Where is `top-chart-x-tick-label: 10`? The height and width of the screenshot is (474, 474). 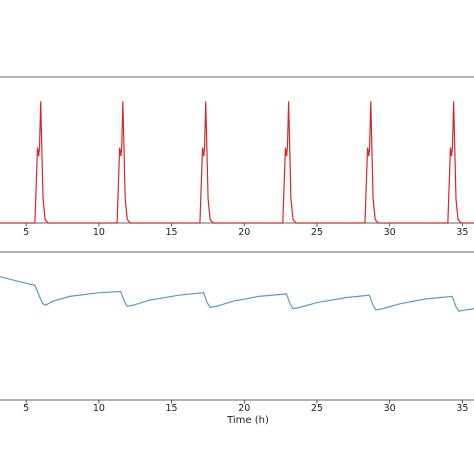
top-chart-x-tick-label: 10 is located at coordinates (99, 232).